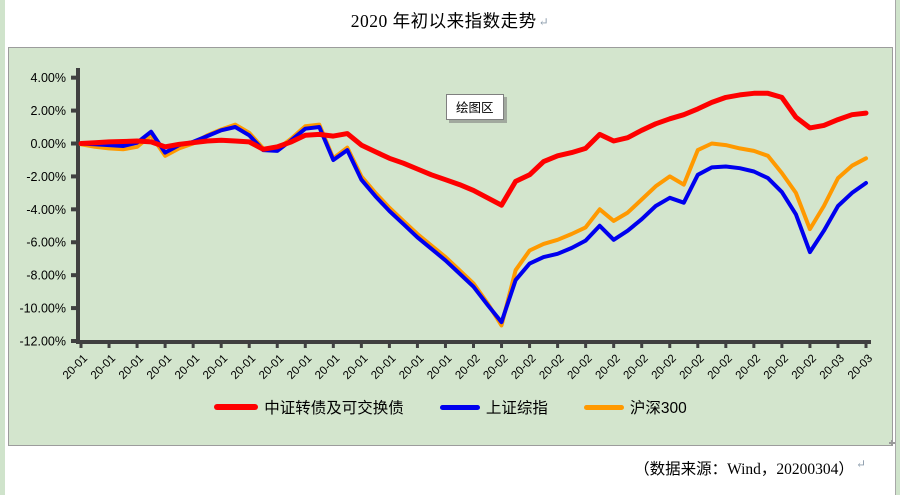 The width and height of the screenshot is (900, 495). Describe the element at coordinates (46, 210) in the screenshot. I see `y-axis-label: -4.00%` at that location.